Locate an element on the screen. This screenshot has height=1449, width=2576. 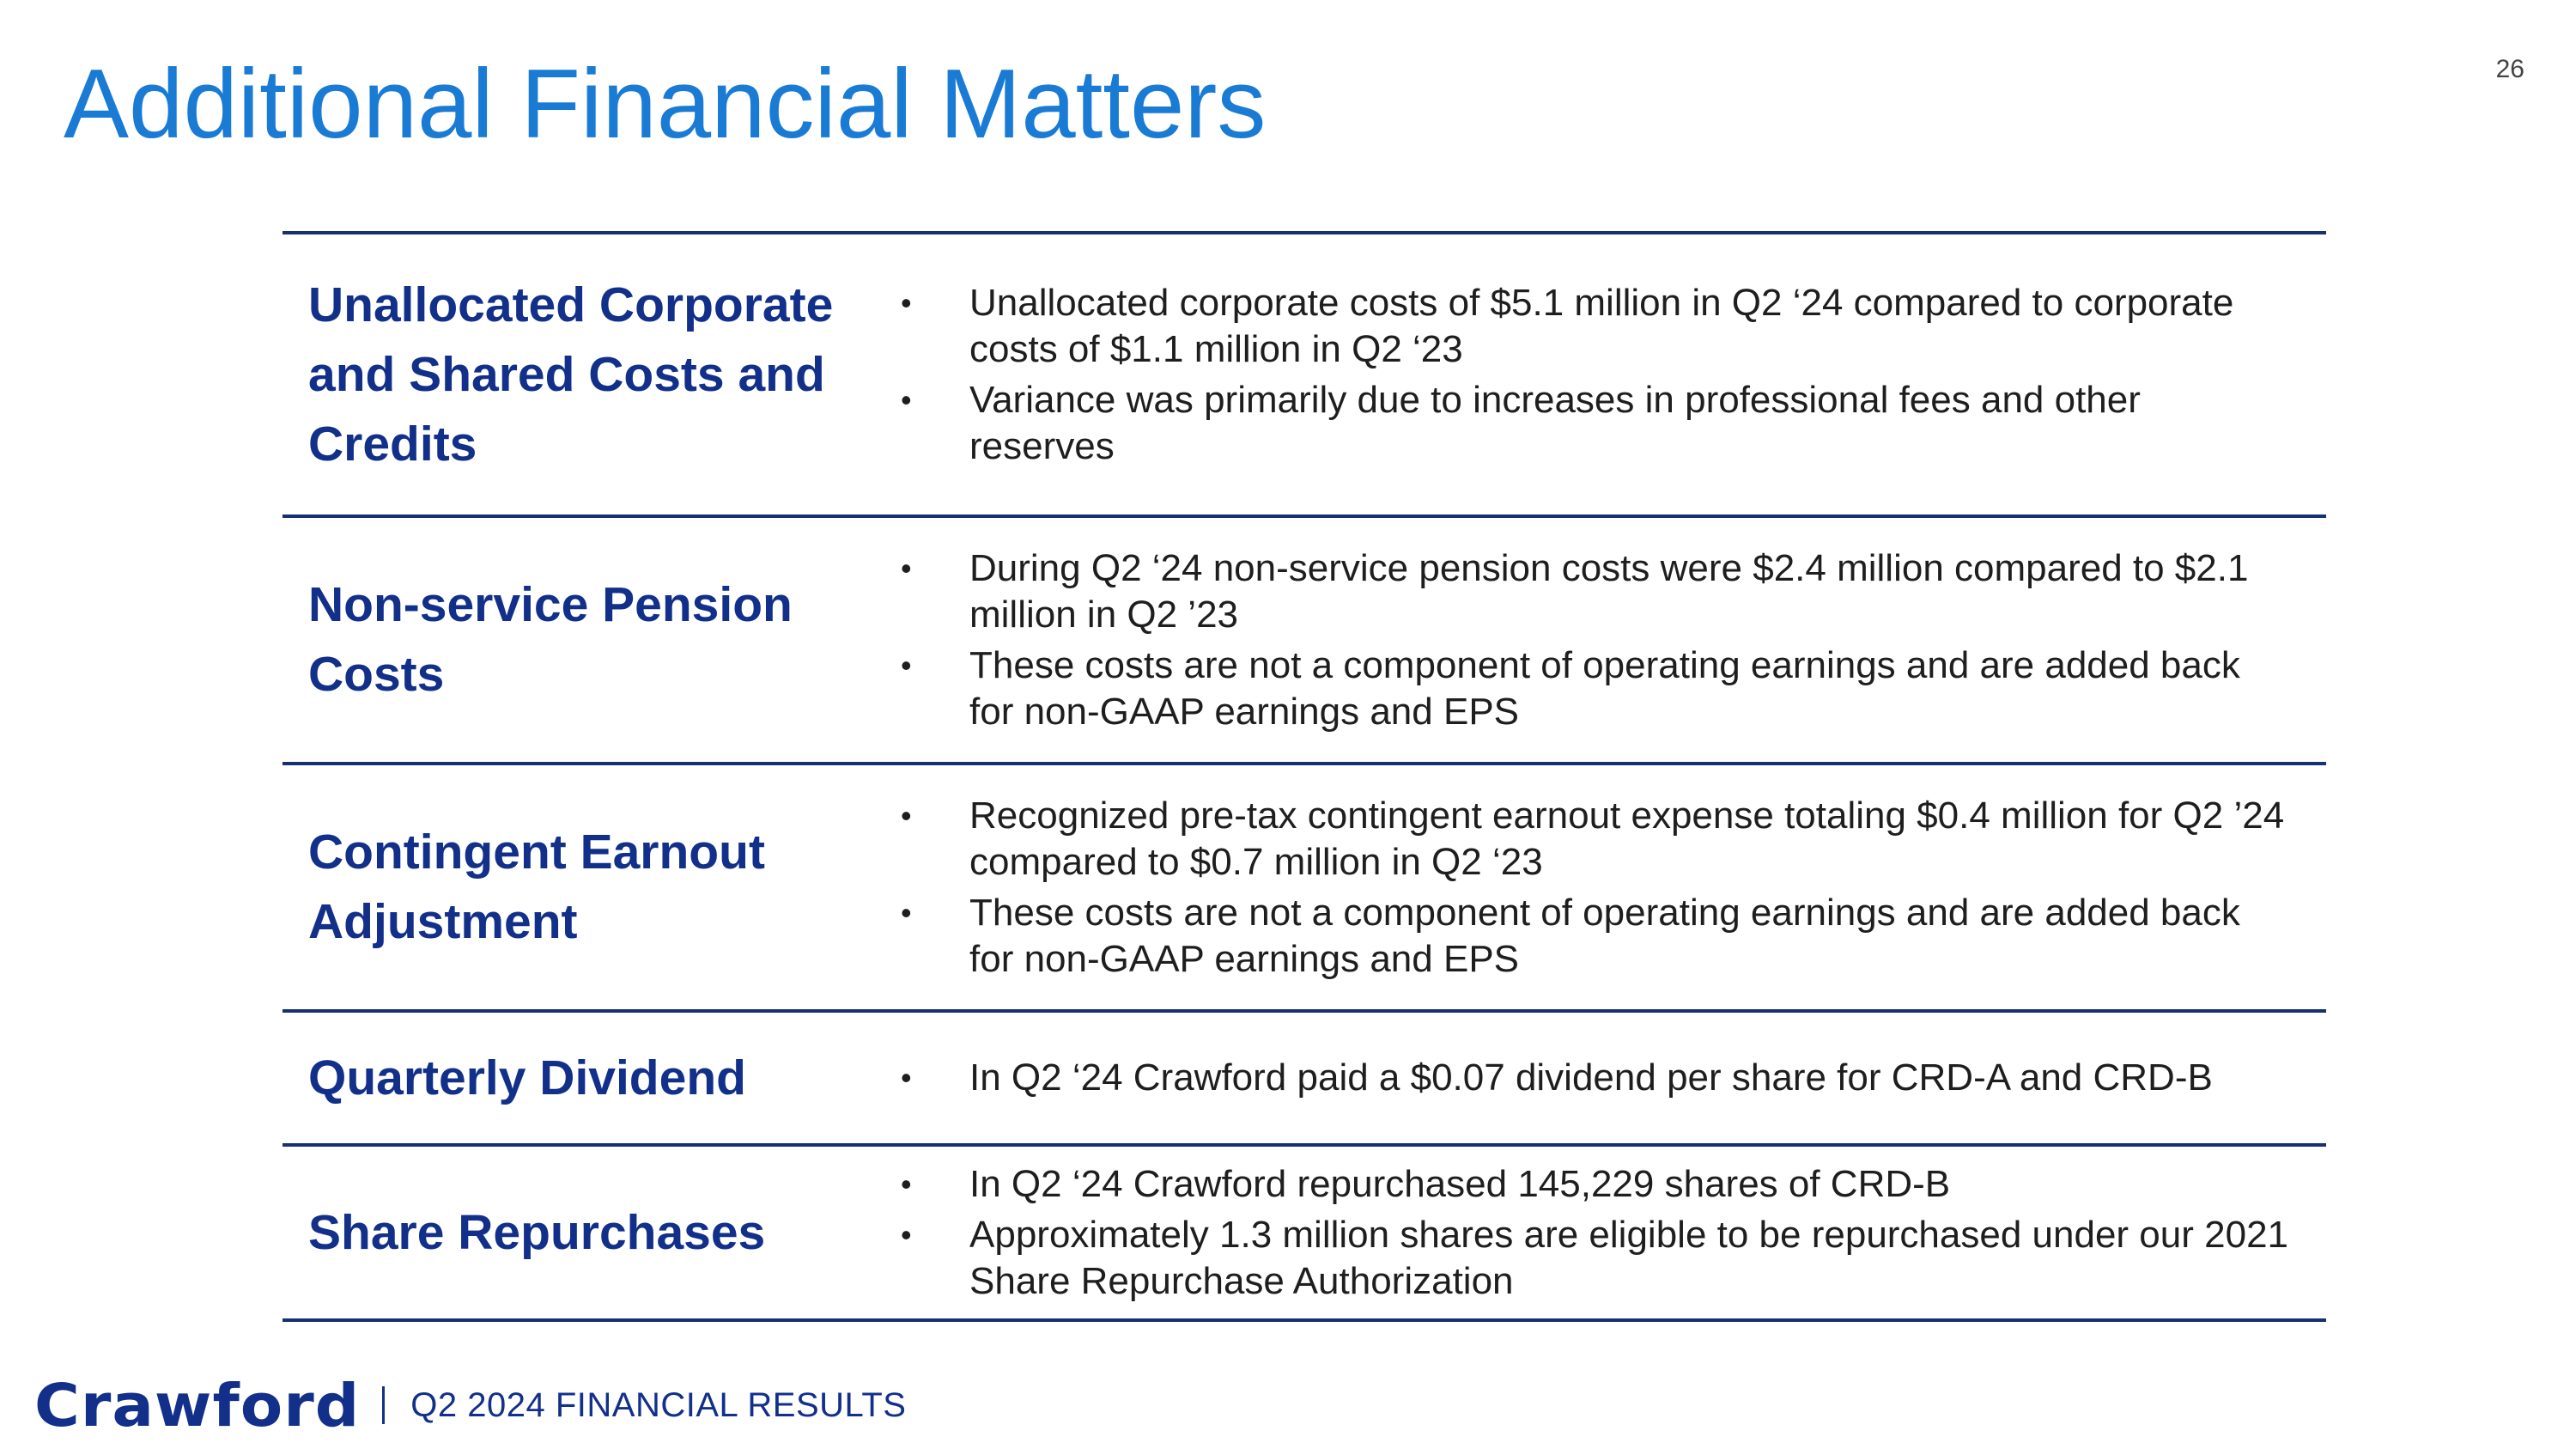
slide-title: Additional Financial Matters is located at coordinates (665, 104).